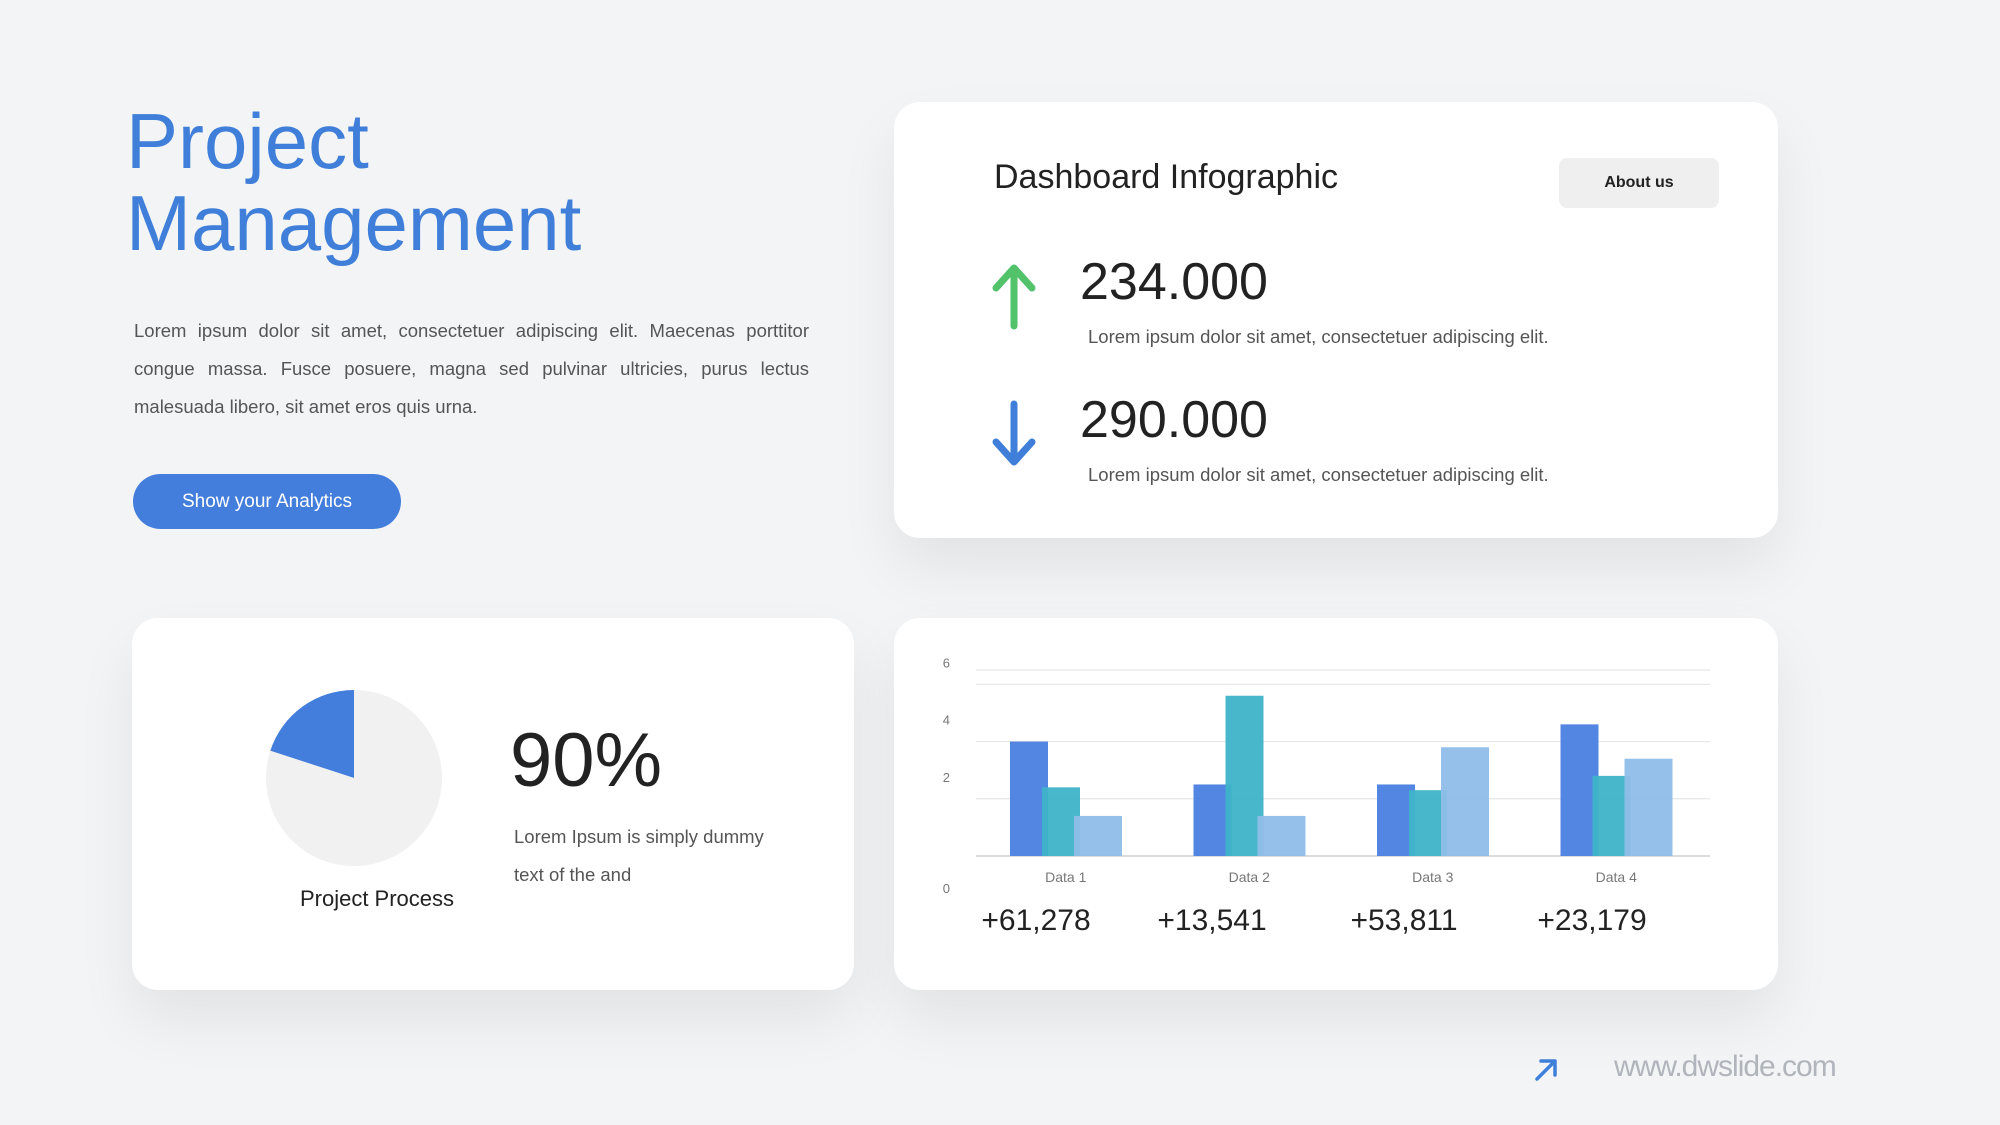  Describe the element at coordinates (946, 720) in the screenshot. I see `y-tick-label: 4` at that location.